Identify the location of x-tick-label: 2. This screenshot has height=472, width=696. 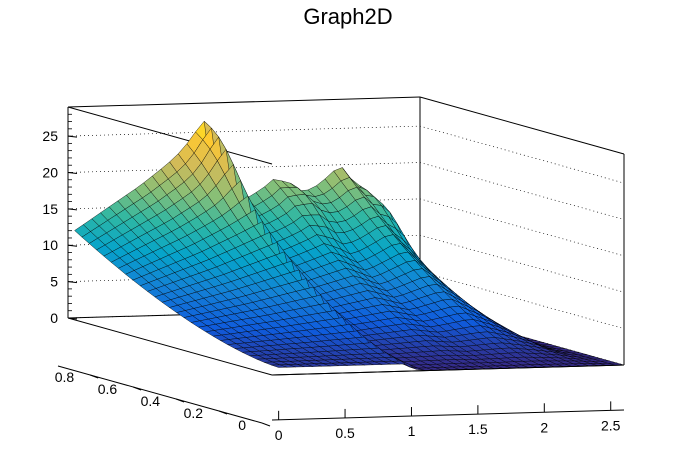
(544, 427).